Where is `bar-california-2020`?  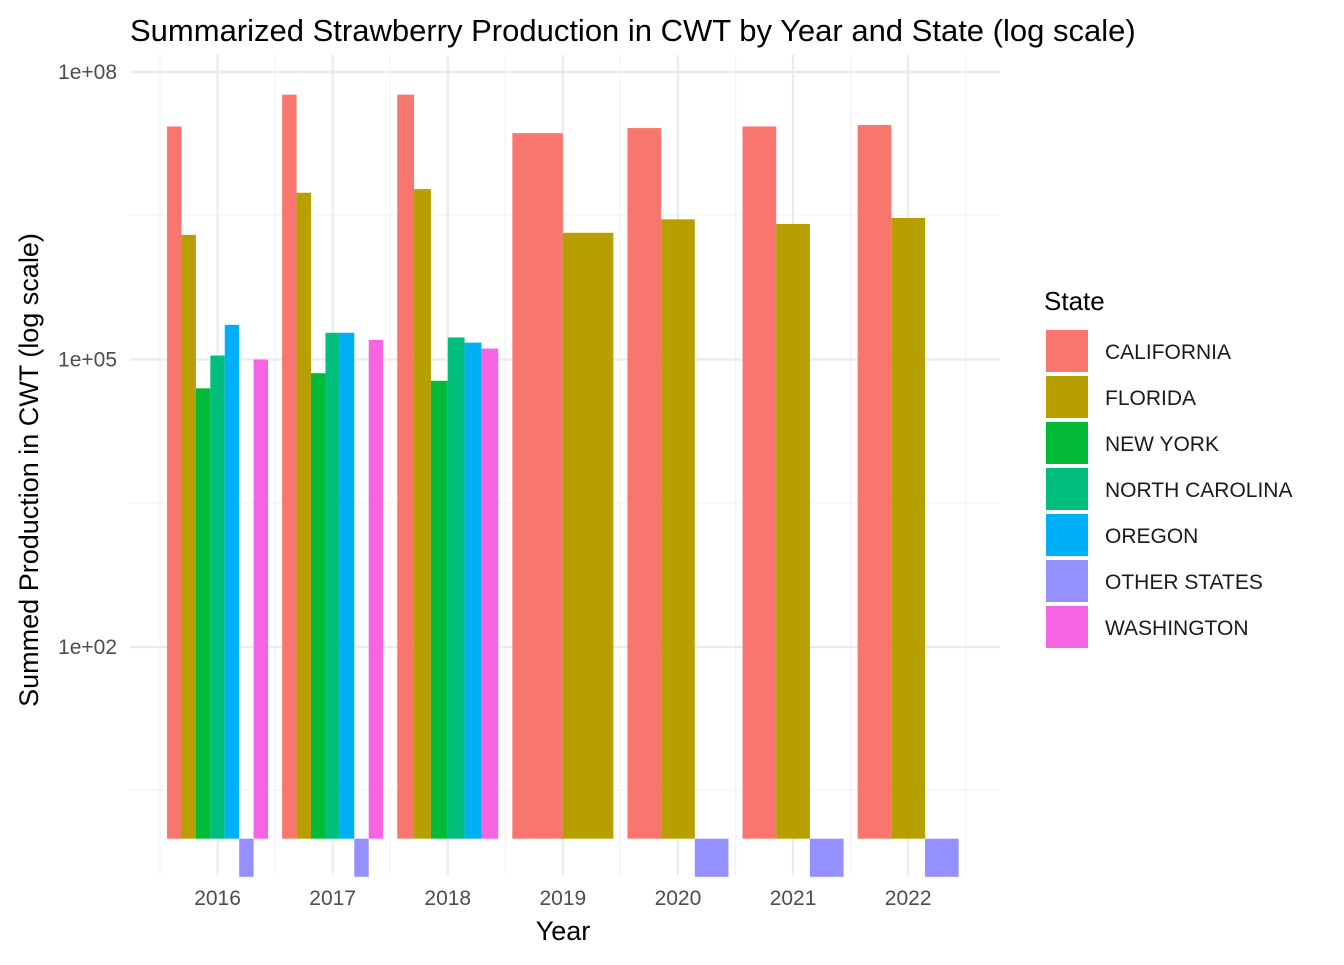 bar-california-2020 is located at coordinates (644, 483).